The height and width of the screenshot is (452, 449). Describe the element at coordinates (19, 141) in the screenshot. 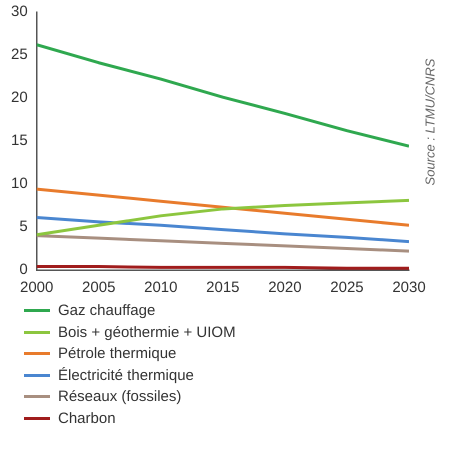

I see `y-tick-label: 15` at that location.